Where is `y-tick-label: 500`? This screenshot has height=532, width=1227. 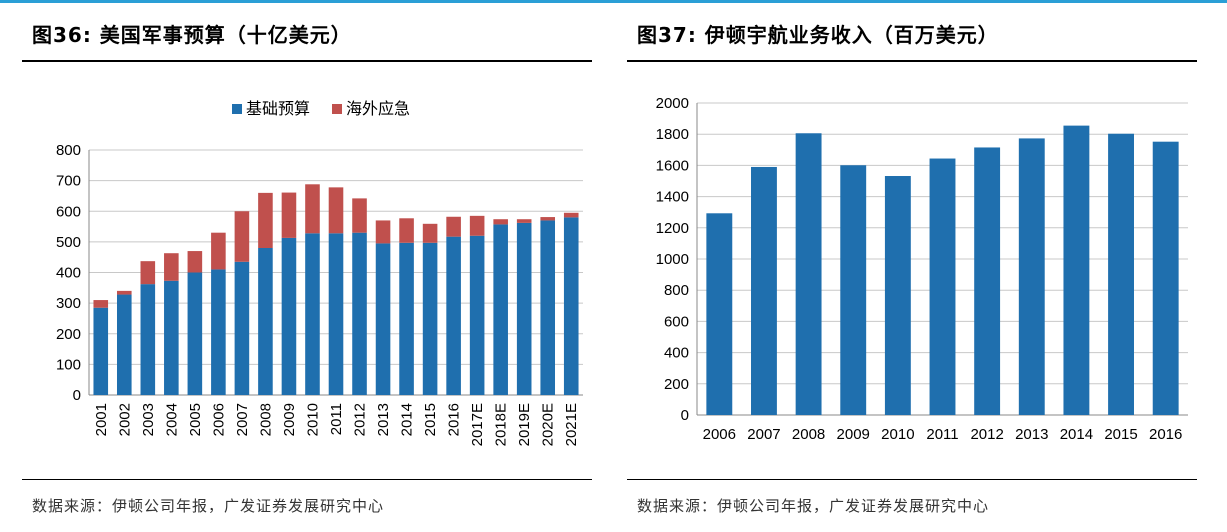 y-tick-label: 500 is located at coordinates (68, 242).